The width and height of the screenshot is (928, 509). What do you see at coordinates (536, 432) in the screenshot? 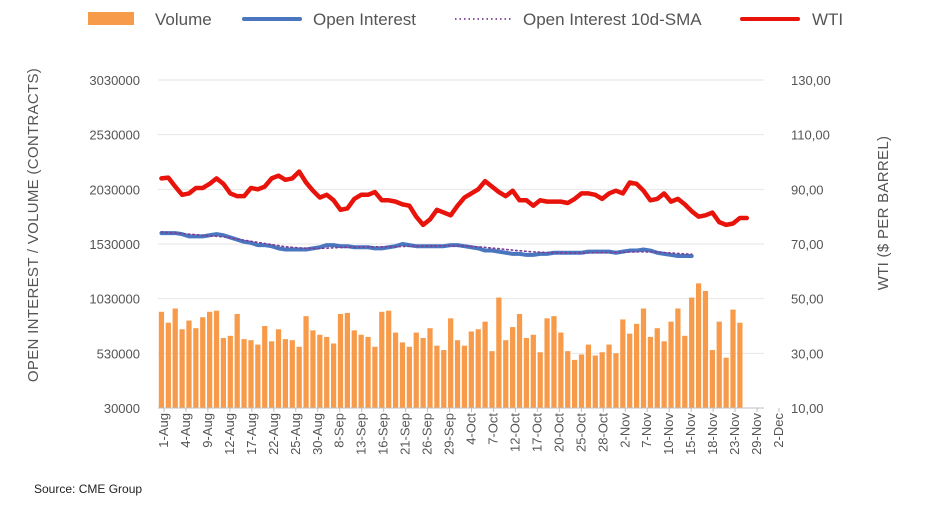
I see `x-tick-label: 17-Oct` at bounding box center [536, 432].